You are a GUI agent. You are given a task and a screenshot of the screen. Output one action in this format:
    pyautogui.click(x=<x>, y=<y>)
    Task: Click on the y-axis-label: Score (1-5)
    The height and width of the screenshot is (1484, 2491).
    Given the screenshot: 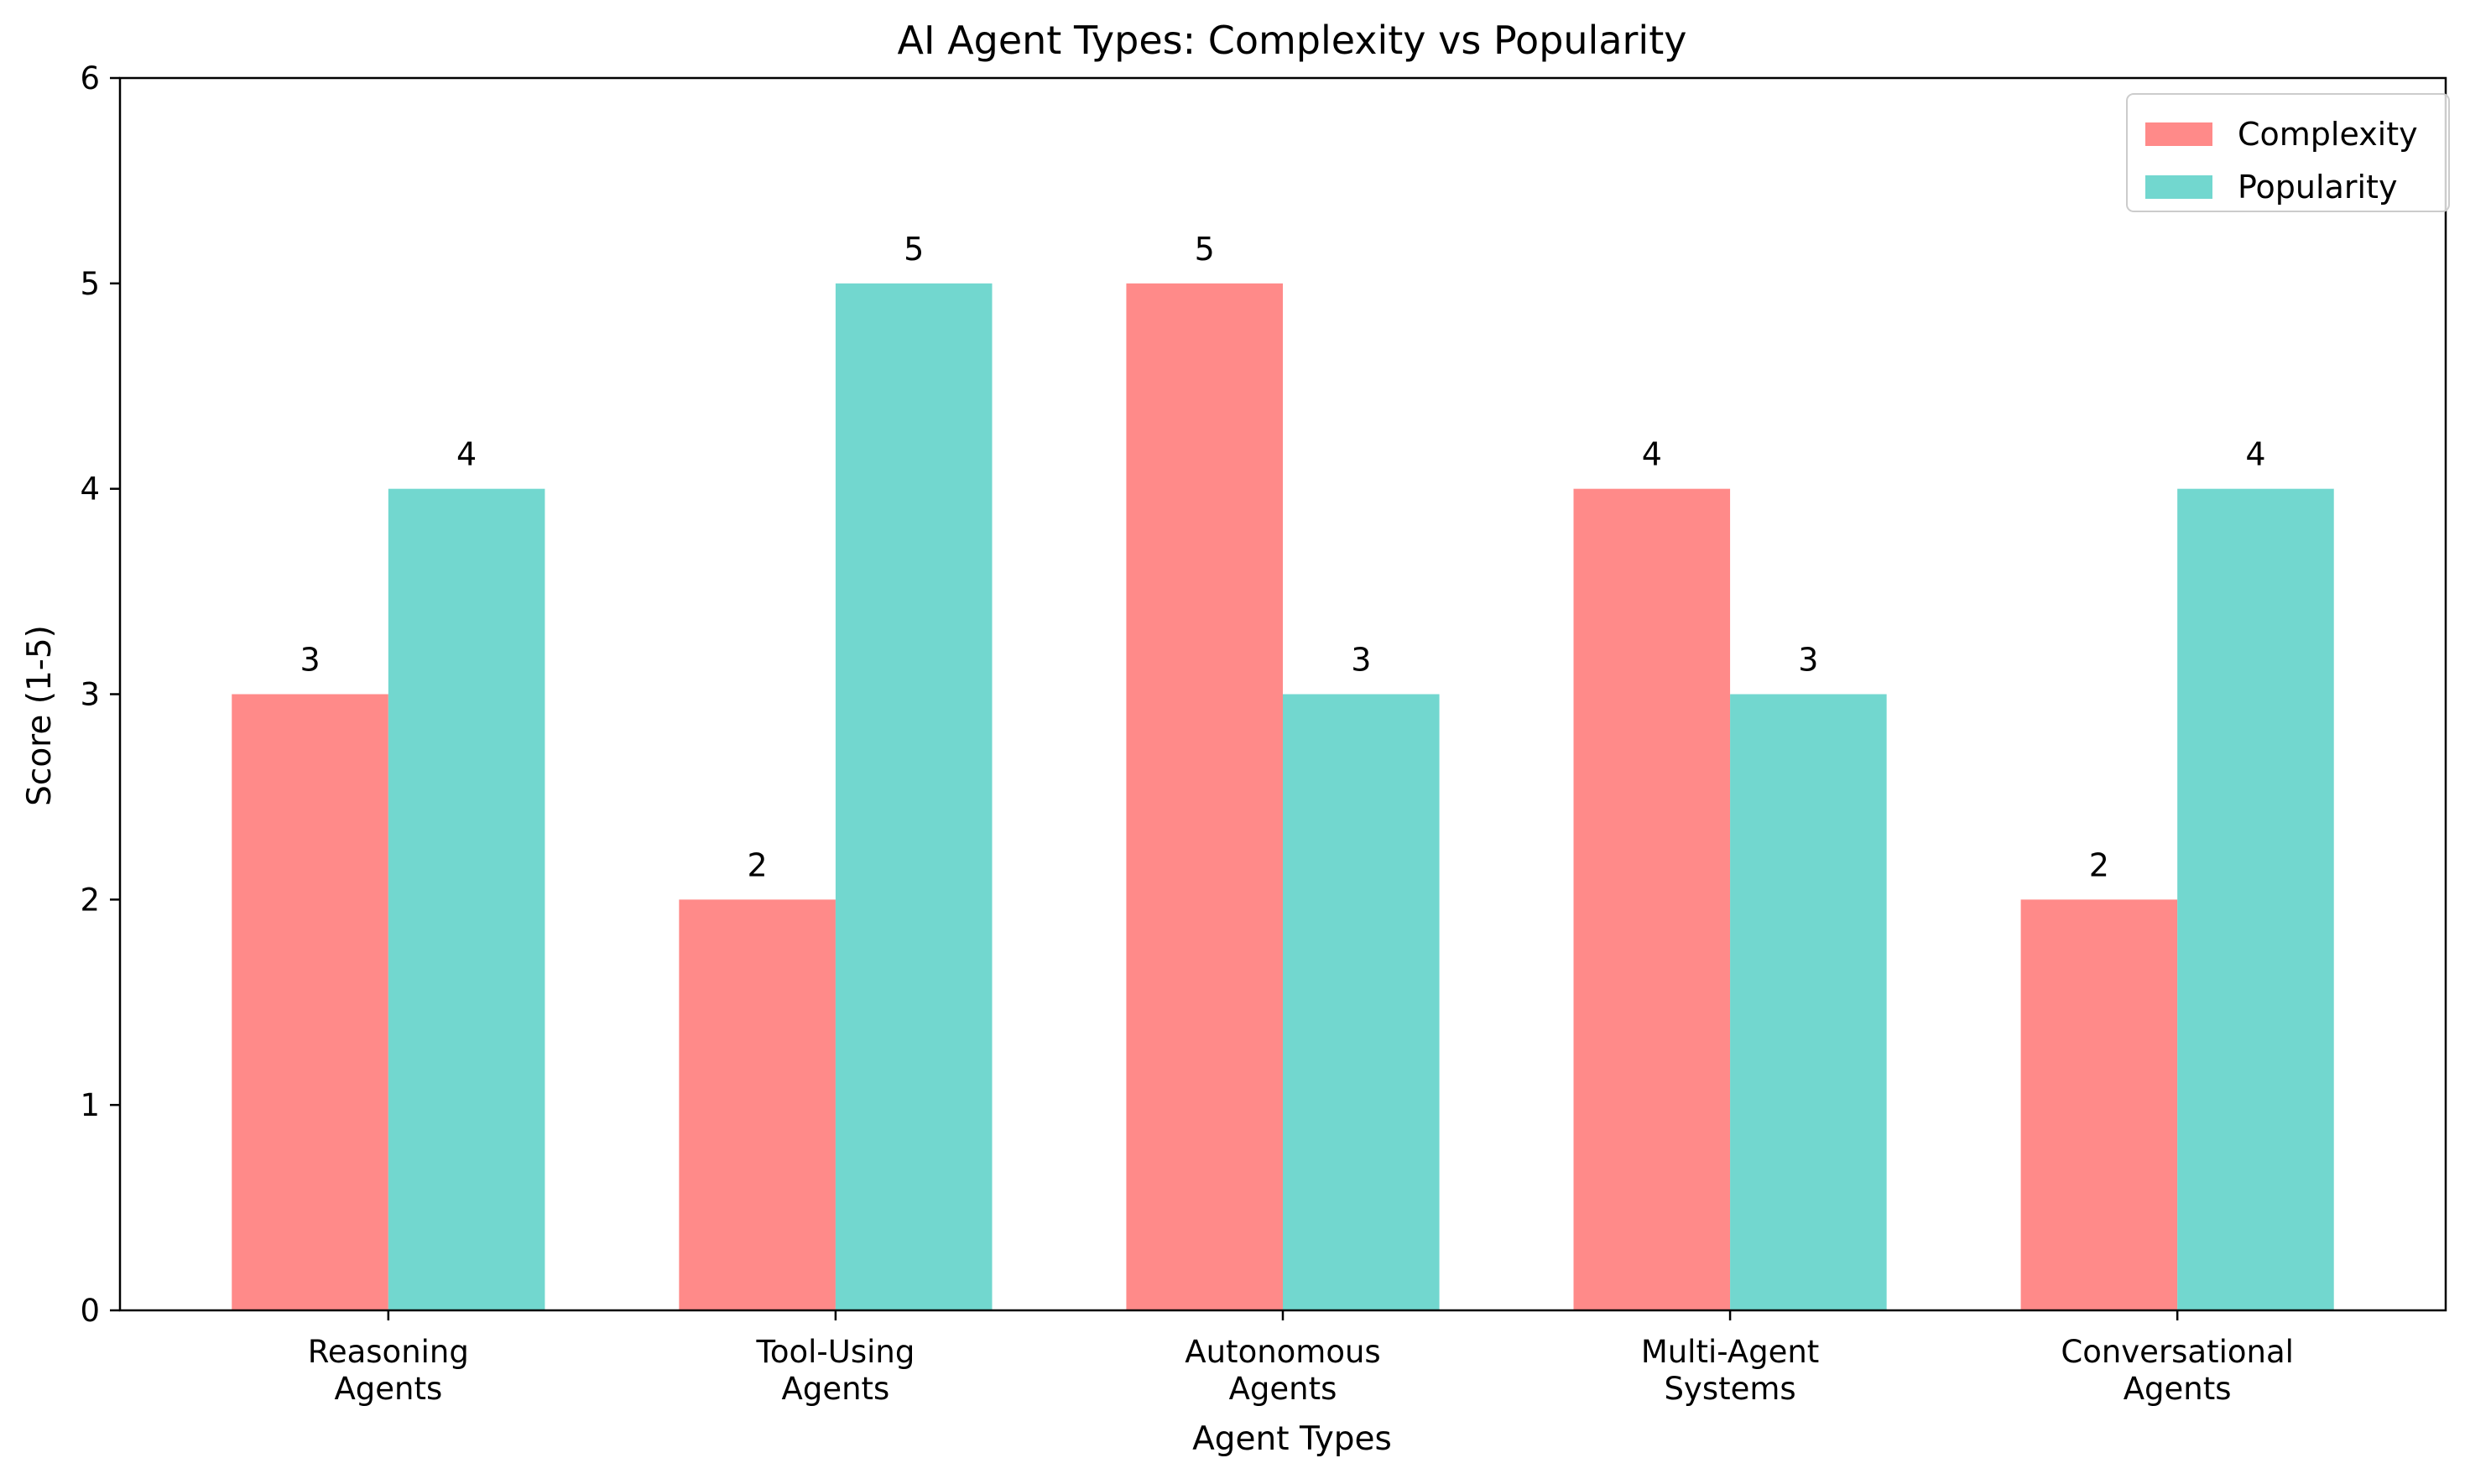 What is the action you would take?
    pyautogui.click(x=40, y=715)
    